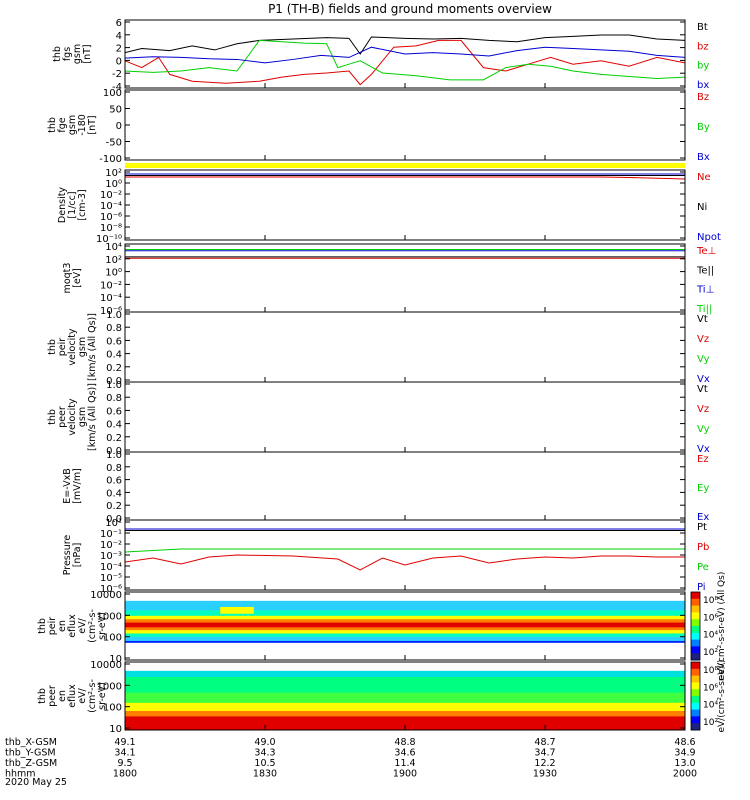 The image size is (750, 800). What do you see at coordinates (67, 54) in the screenshot?
I see `y-axis-label: fgs` at bounding box center [67, 54].